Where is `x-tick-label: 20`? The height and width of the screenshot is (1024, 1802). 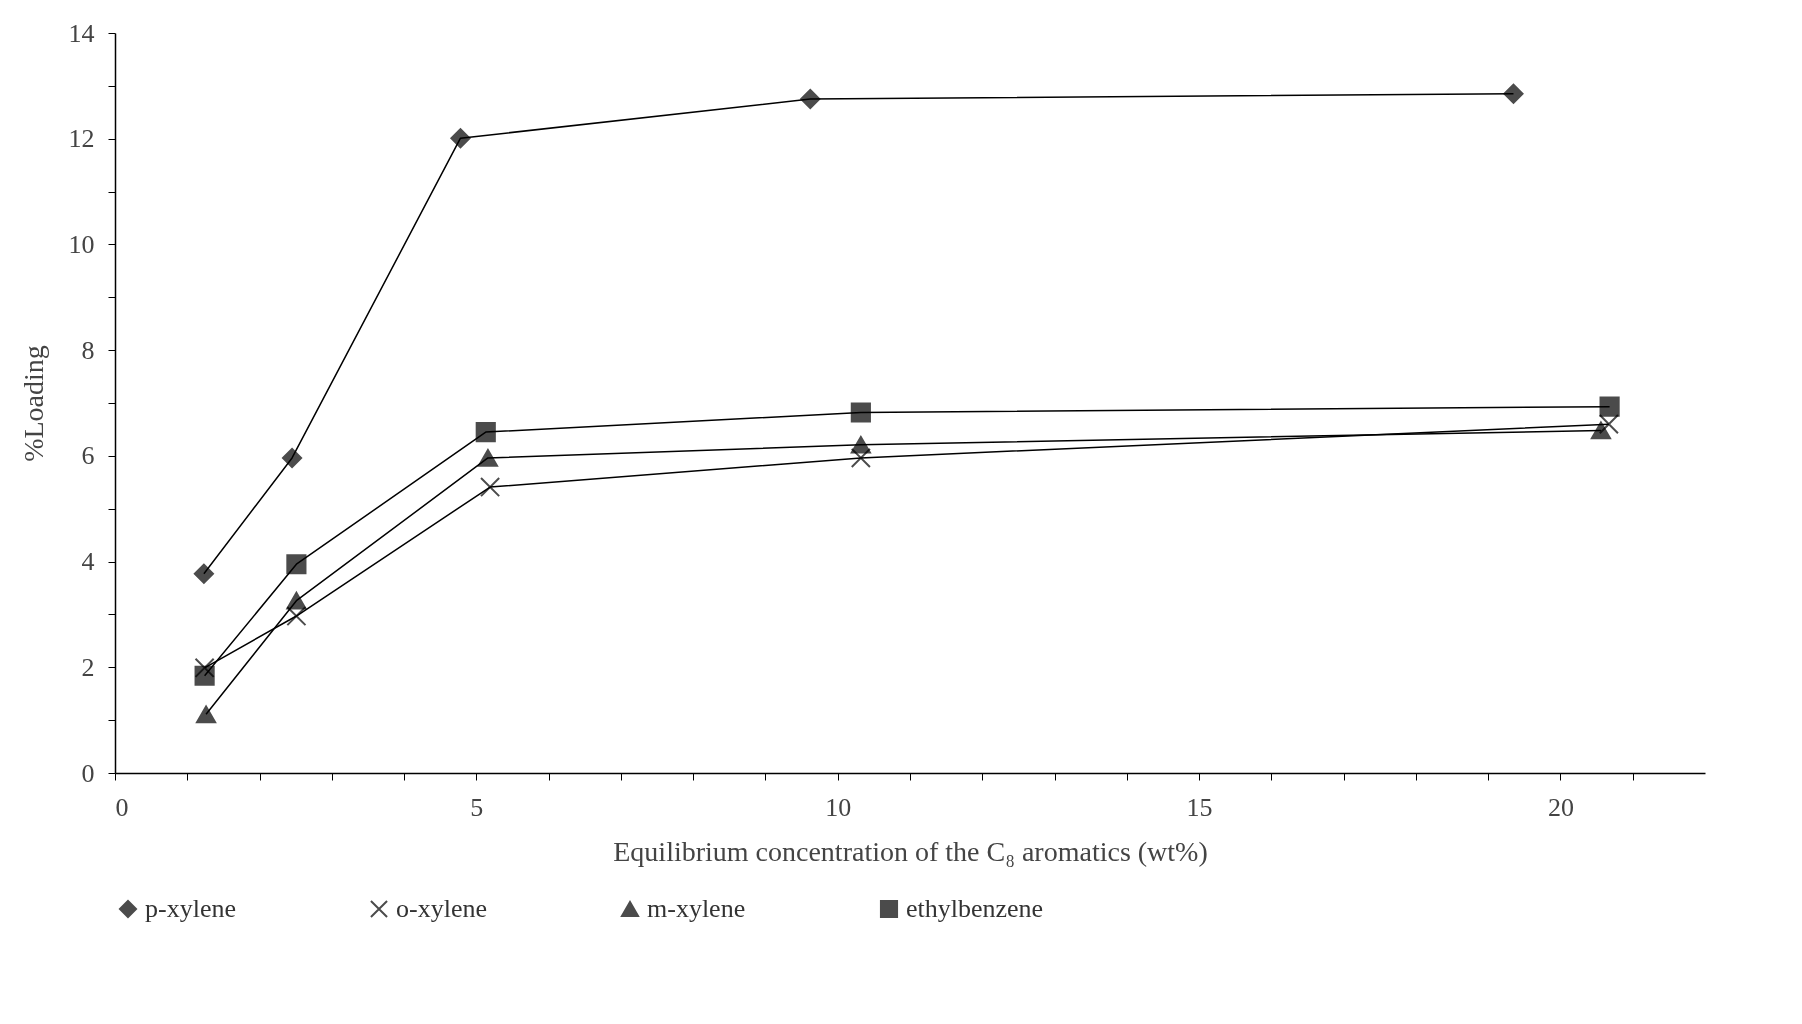
x-tick-label: 20 is located at coordinates (1560, 807).